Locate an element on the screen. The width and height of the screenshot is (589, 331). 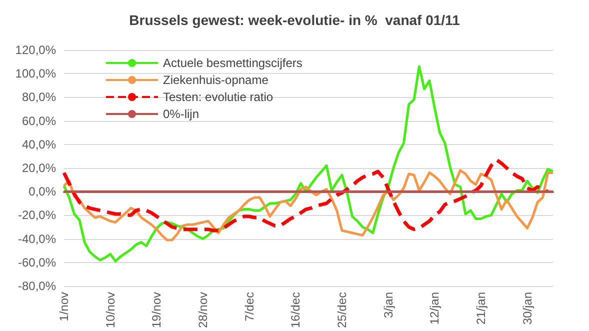
x-tick-label: 7/dec is located at coordinates (249, 307).